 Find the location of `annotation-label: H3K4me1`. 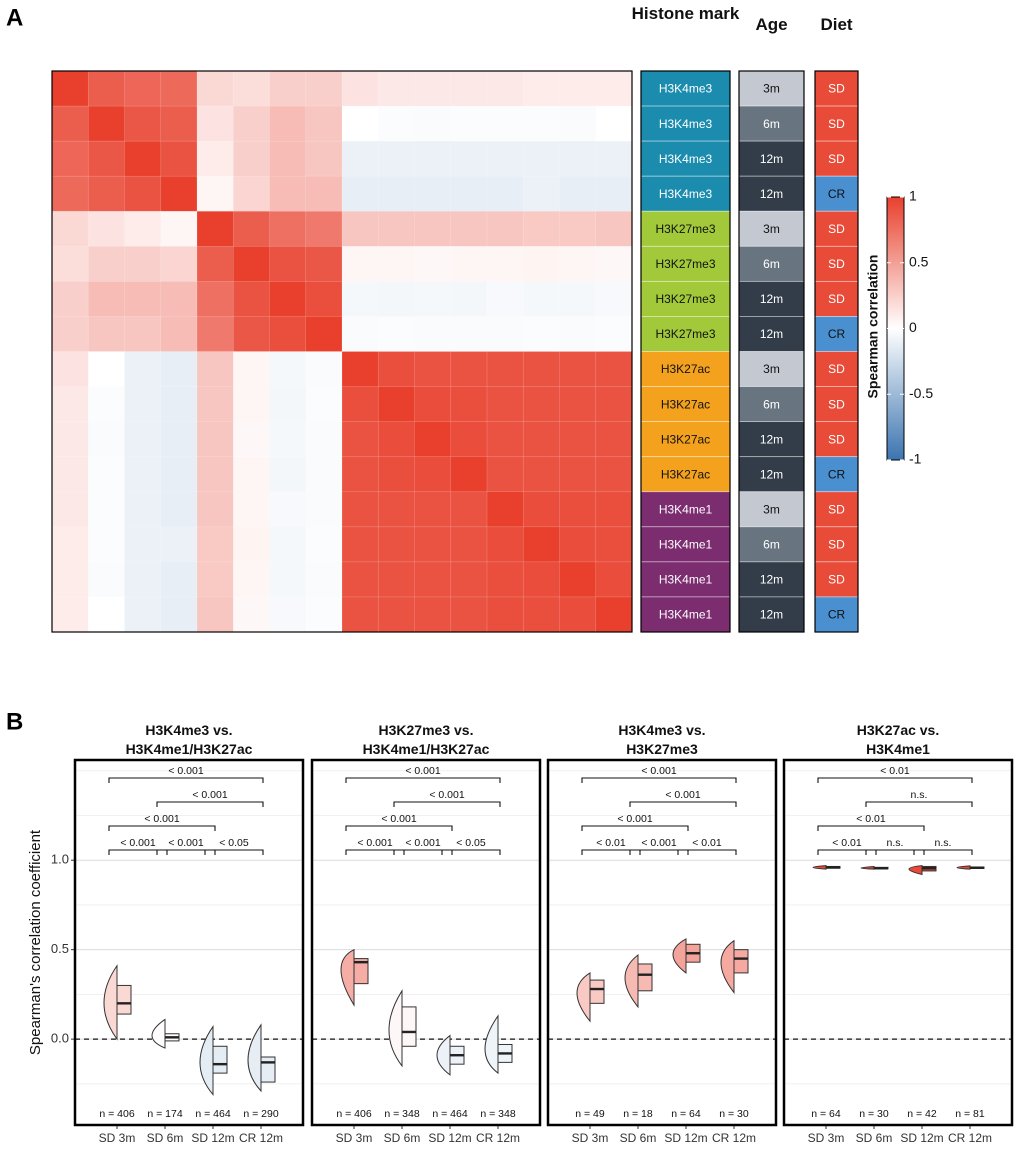

annotation-label: H3K4me1 is located at coordinates (686, 615).